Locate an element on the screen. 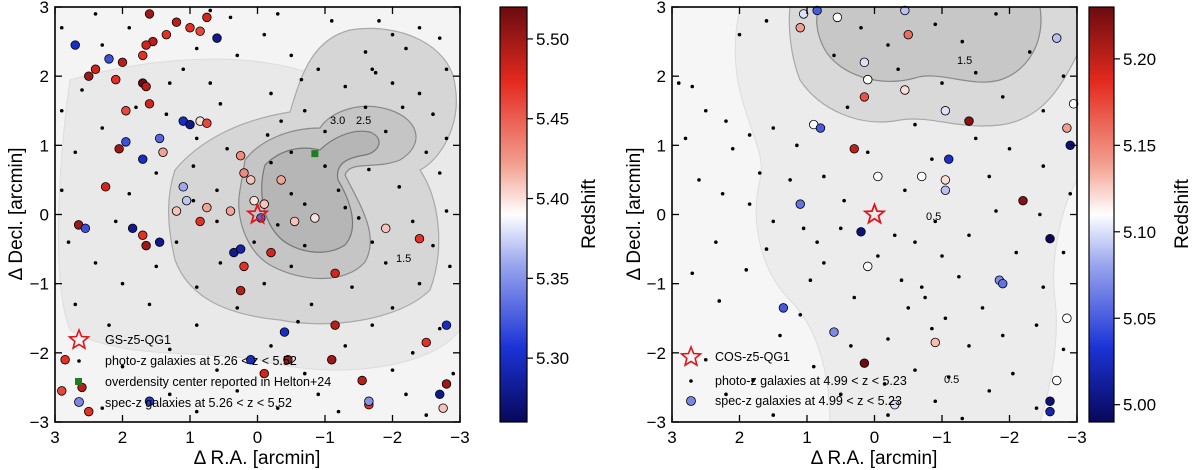 The height and width of the screenshot is (470, 1200). special-markers is located at coordinates (282, 187).